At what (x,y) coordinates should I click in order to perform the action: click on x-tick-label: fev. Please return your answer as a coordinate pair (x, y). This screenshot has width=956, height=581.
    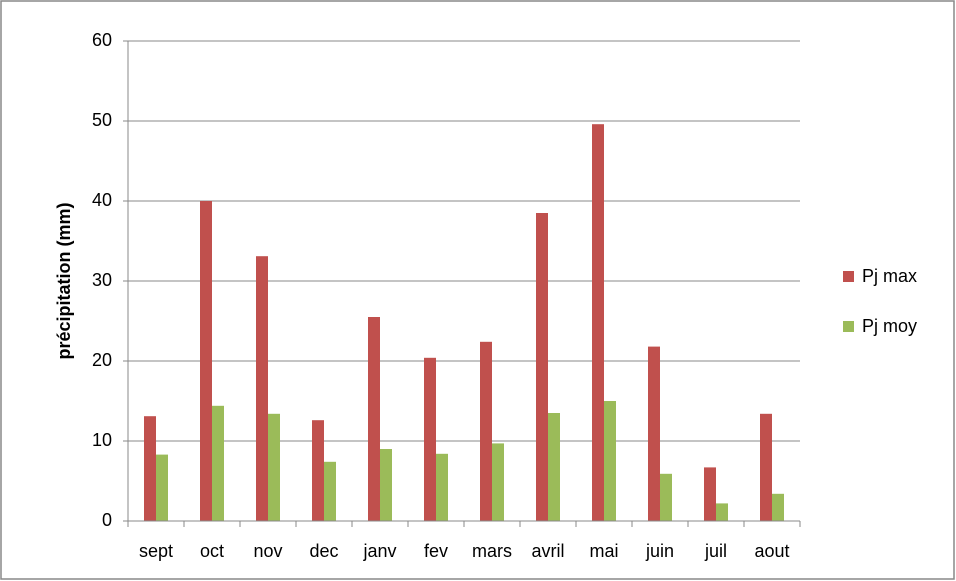
    Looking at the image, I should click on (436, 551).